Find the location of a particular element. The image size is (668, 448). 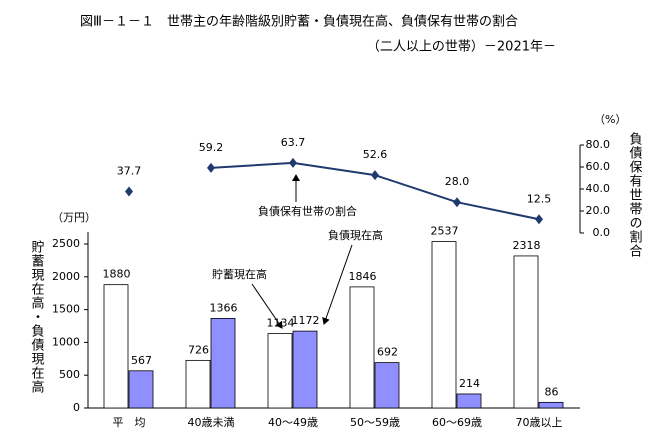

x-tick-label: 50～59歳 is located at coordinates (375, 422).